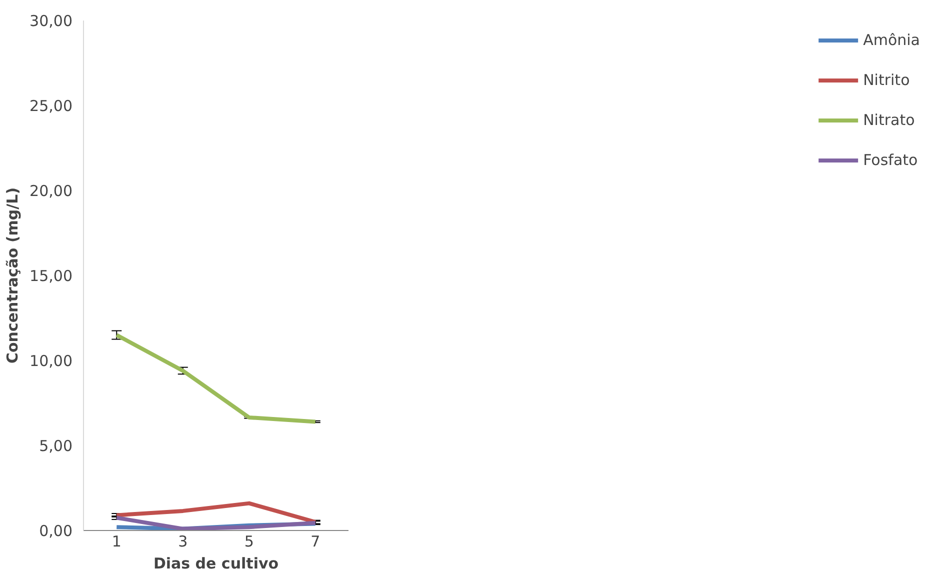  What do you see at coordinates (56, 446) in the screenshot?
I see `y-tick-label: 5,00` at bounding box center [56, 446].